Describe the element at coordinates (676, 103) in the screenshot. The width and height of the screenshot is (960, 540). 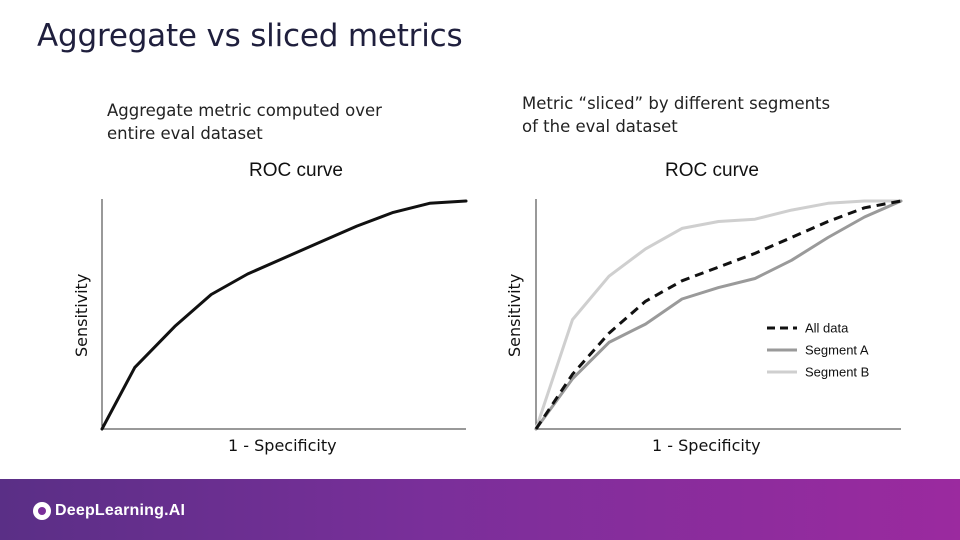
I see `caption-sliced-line-1: Metric “sliced” by different segments` at that location.